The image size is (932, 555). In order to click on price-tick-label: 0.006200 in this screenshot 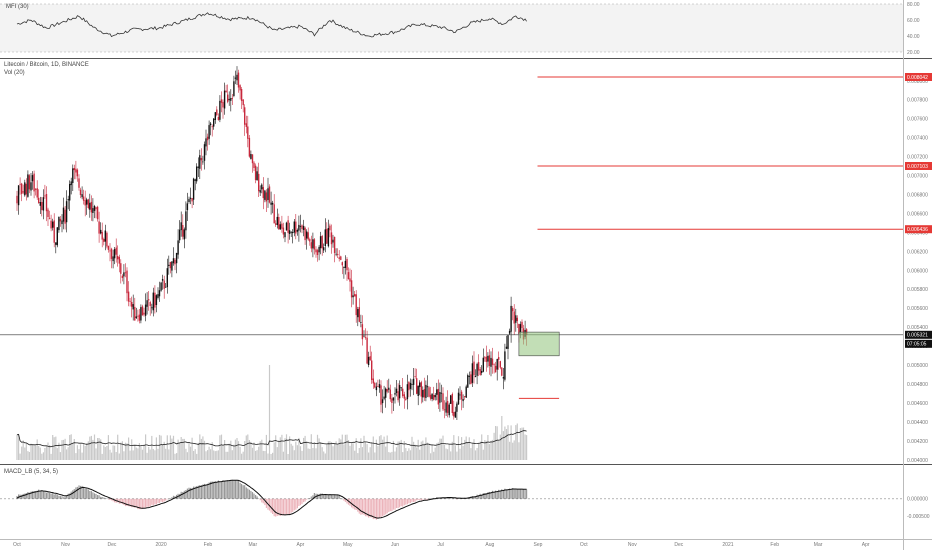, I will do `click(917, 252)`.